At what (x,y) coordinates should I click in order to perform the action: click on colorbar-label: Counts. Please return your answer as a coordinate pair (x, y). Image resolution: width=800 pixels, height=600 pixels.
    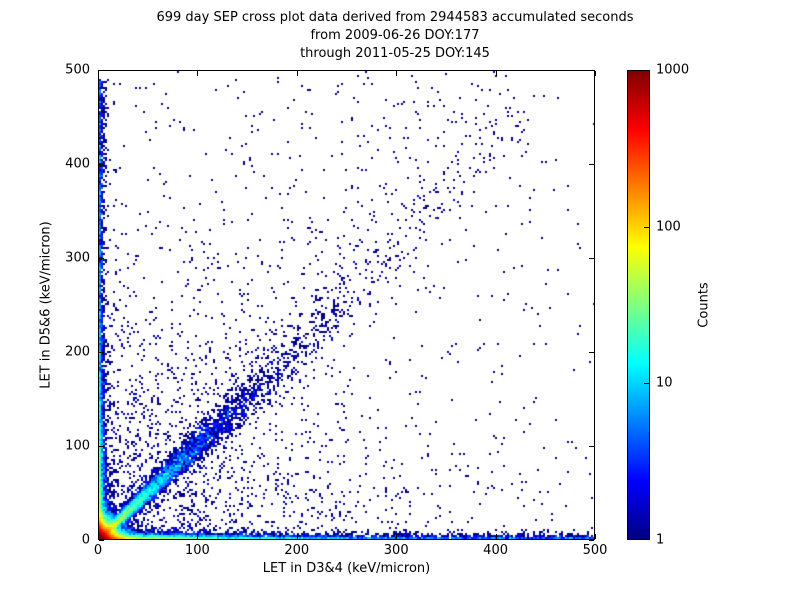
    Looking at the image, I should click on (704, 305).